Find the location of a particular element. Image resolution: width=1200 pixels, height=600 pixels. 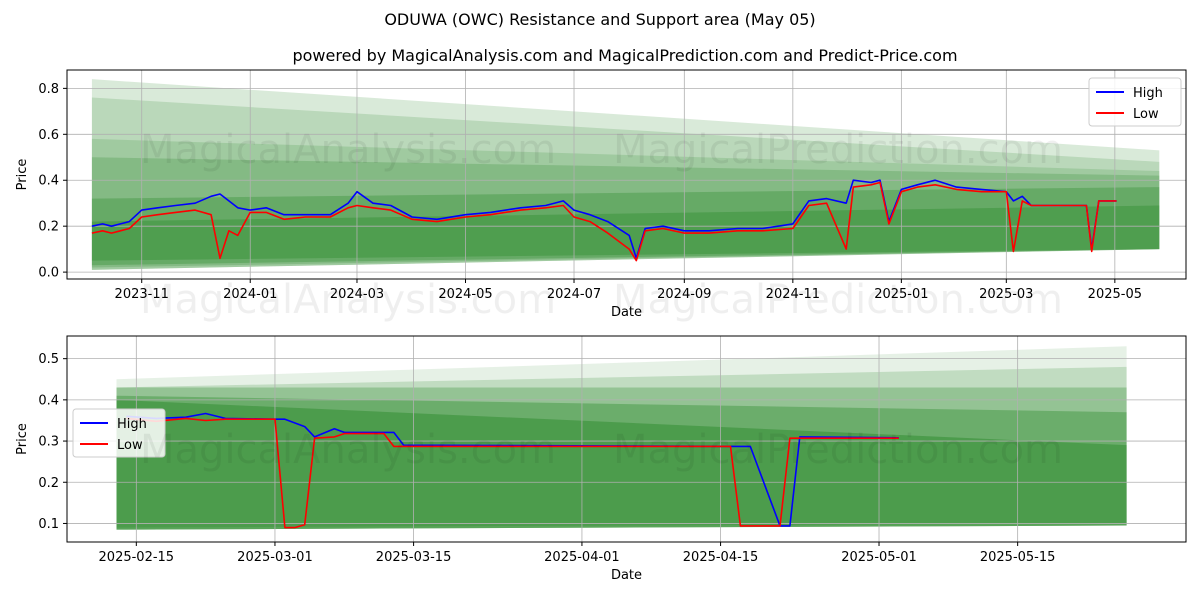

x-tick-label: 2025-02-15 is located at coordinates (137, 557).